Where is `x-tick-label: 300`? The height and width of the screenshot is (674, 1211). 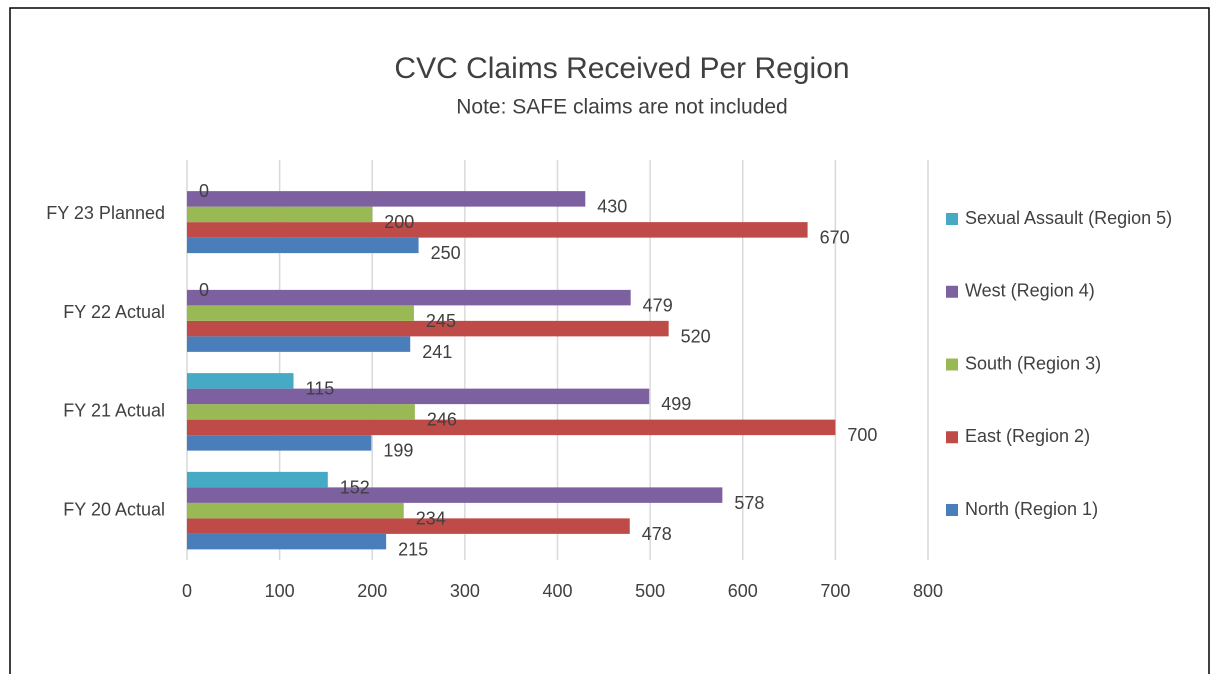
x-tick-label: 300 is located at coordinates (465, 591).